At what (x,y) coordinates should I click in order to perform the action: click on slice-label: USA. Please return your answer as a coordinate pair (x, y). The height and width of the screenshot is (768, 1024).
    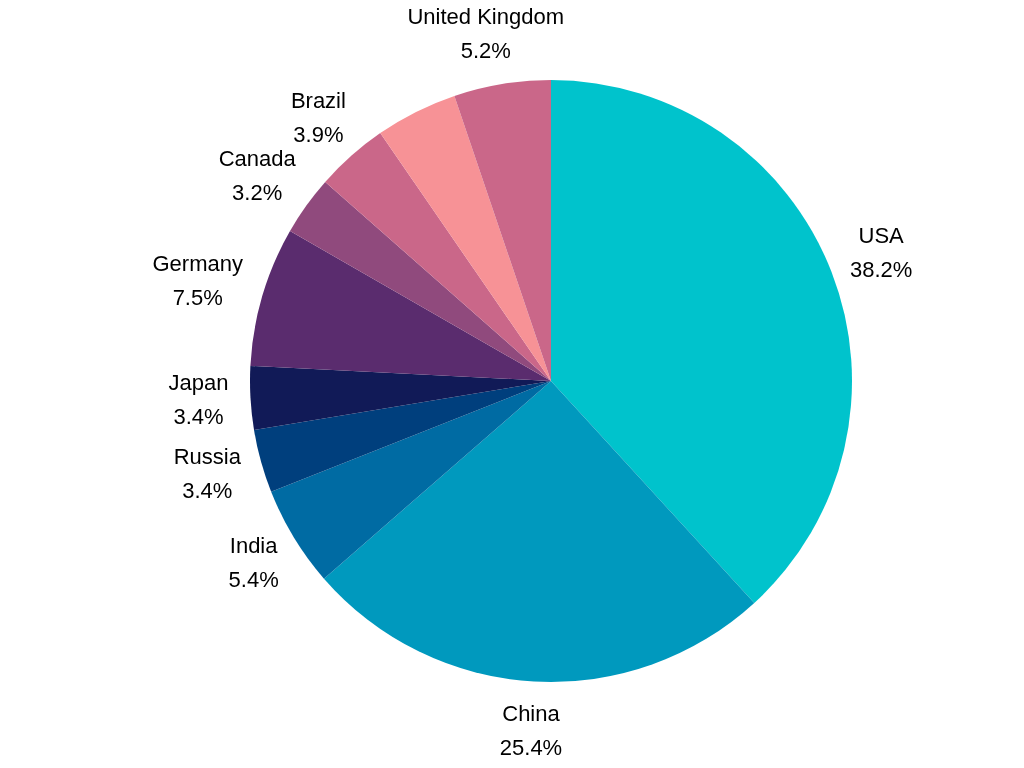
    Looking at the image, I should click on (881, 235).